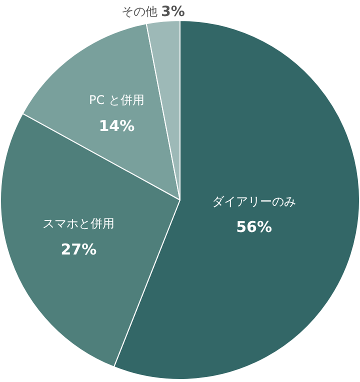 The height and width of the screenshot is (382, 360). What do you see at coordinates (254, 201) in the screenshot?
I see `slice-label: ダイアリーのみ` at bounding box center [254, 201].